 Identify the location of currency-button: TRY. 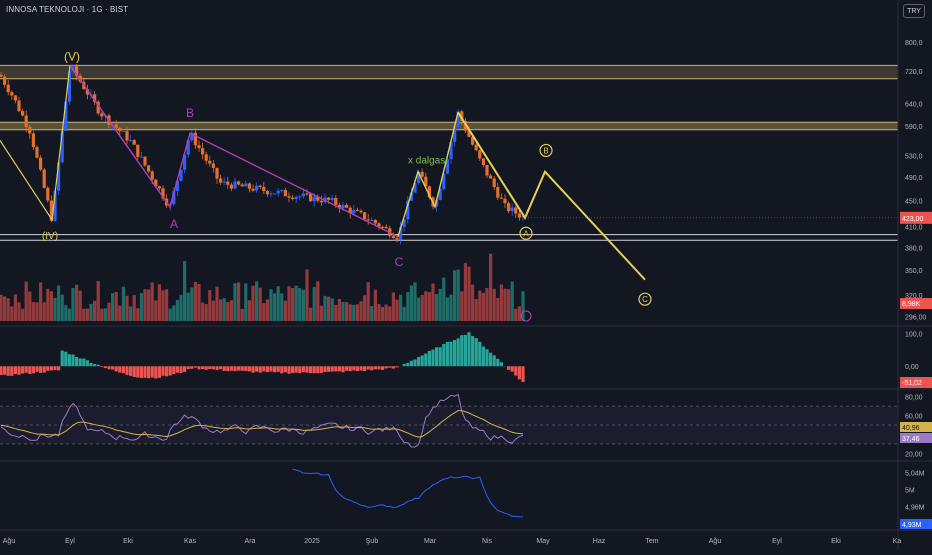
(914, 11).